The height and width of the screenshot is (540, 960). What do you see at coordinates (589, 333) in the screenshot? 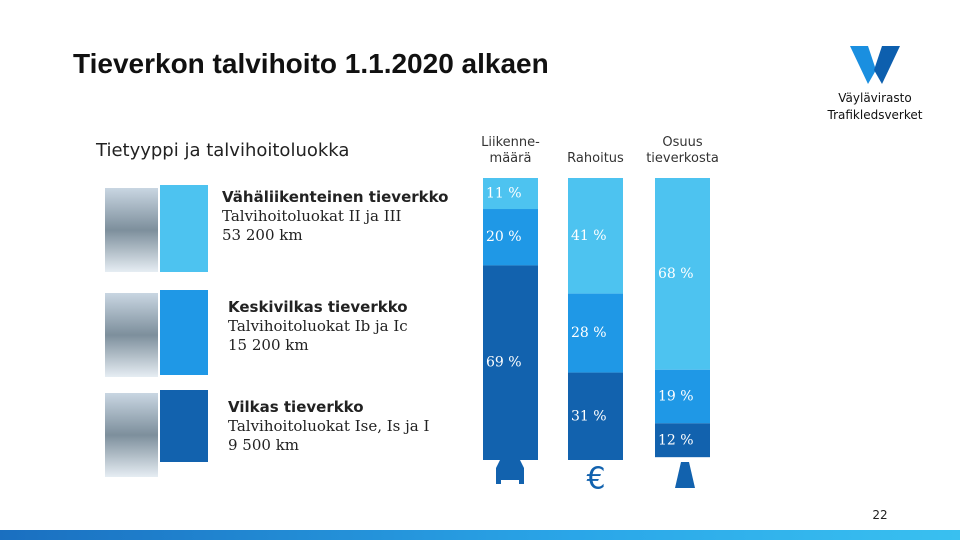
I see `value-label: 28 %` at bounding box center [589, 333].